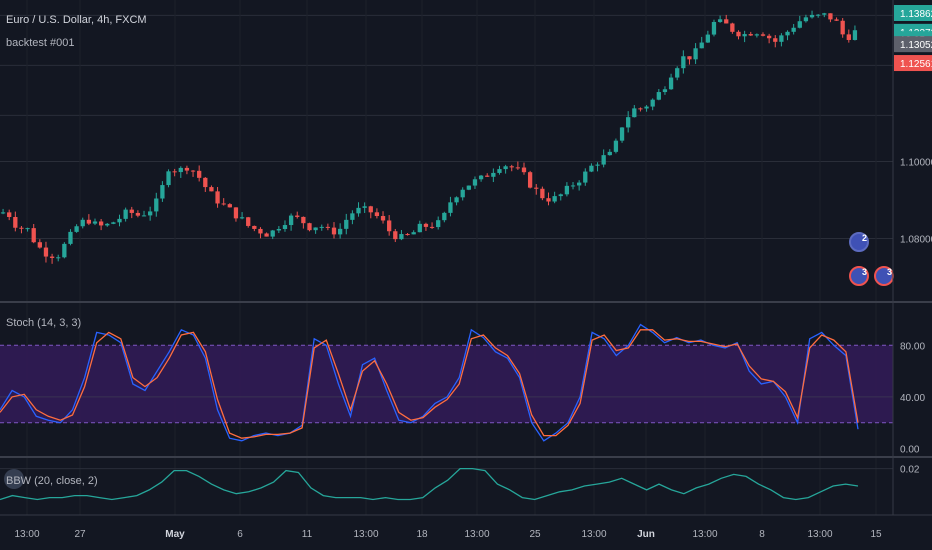 The width and height of the screenshot is (932, 550). What do you see at coordinates (52, 481) in the screenshot?
I see `bbw-title: BBW (20, close, 2)` at bounding box center [52, 481].